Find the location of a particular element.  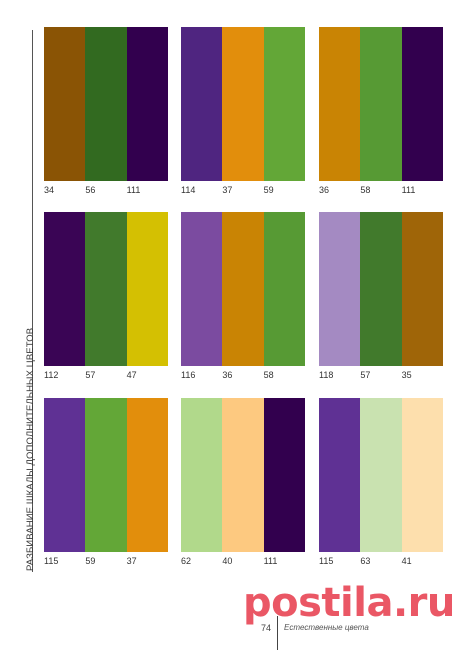

palette-codes: 36 58 111 is located at coordinates (381, 190).